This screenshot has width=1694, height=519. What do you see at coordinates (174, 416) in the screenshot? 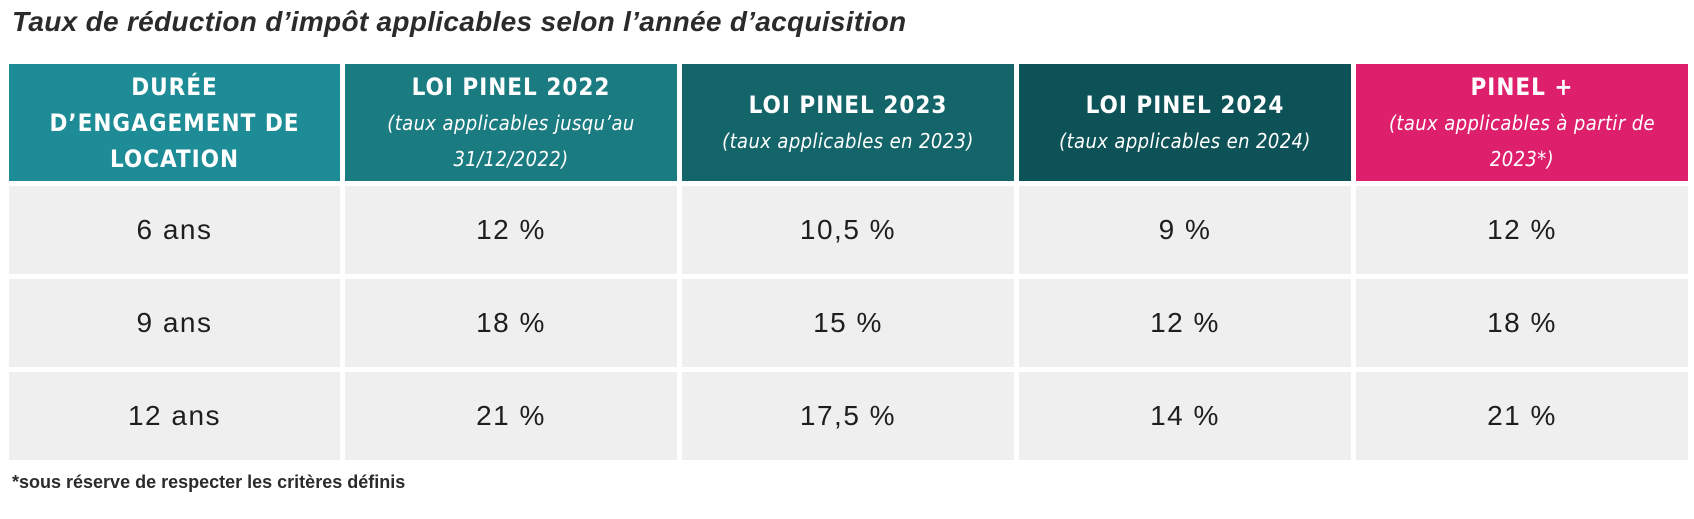
I see `table-cell-duration: 12 ans` at bounding box center [174, 416].